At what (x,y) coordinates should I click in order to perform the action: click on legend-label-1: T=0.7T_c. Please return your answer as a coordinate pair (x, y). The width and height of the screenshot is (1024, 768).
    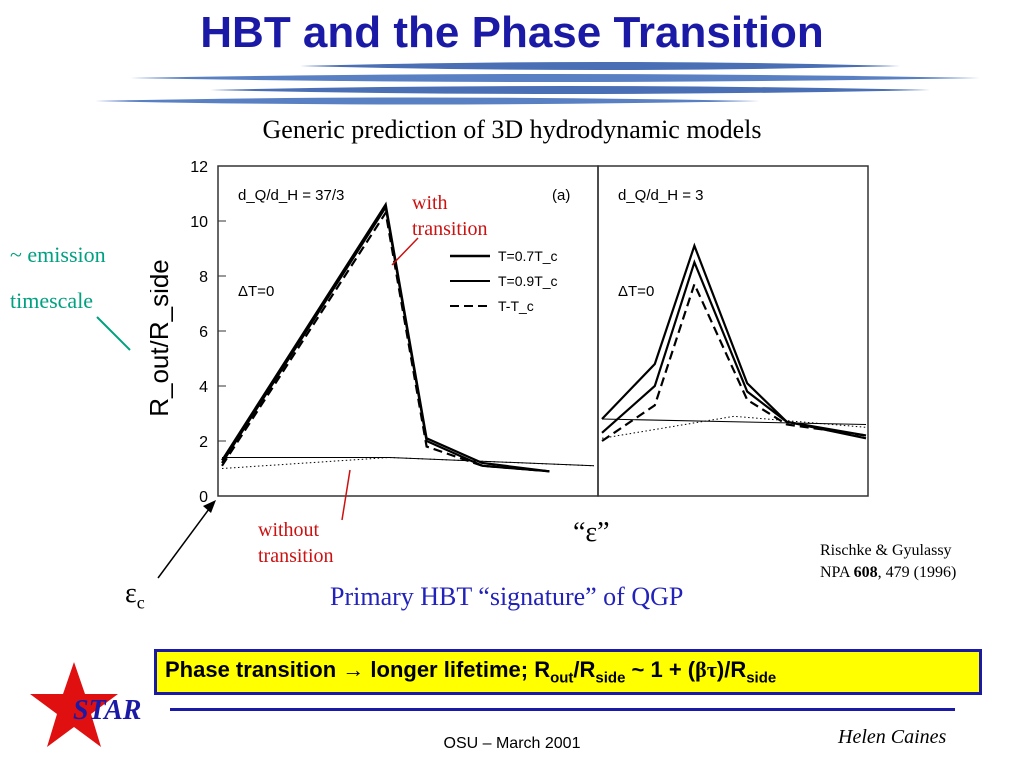
    Looking at the image, I should click on (528, 256).